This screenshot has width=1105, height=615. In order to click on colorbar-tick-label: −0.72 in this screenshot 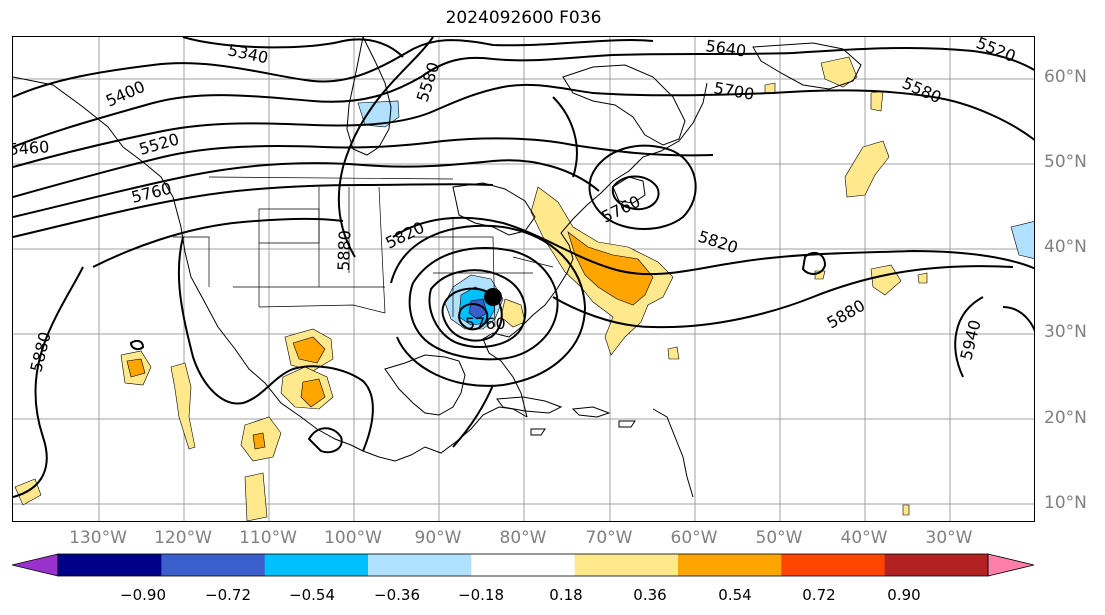, I will do `click(228, 595)`.